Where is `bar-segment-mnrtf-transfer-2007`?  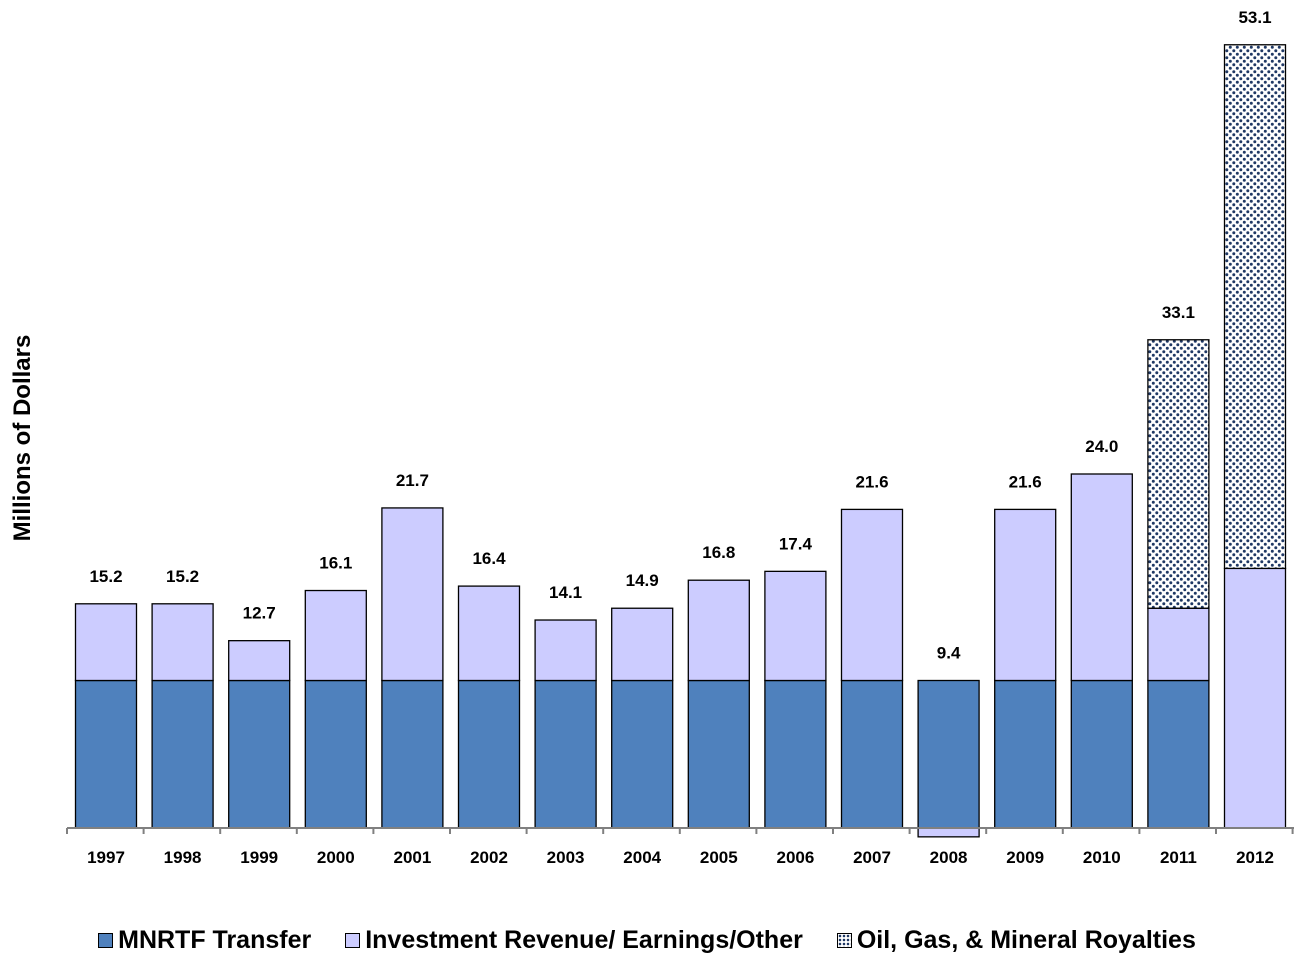
bar-segment-mnrtf-transfer-2007 is located at coordinates (872, 754).